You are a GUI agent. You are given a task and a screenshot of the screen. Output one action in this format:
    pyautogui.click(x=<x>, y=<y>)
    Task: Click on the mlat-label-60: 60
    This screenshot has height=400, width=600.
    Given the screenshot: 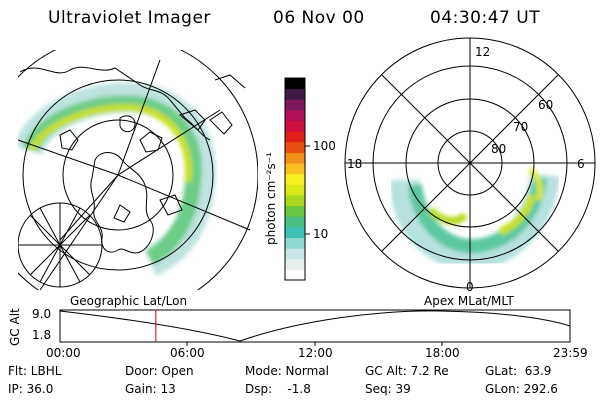 What is the action you would take?
    pyautogui.click(x=546, y=105)
    